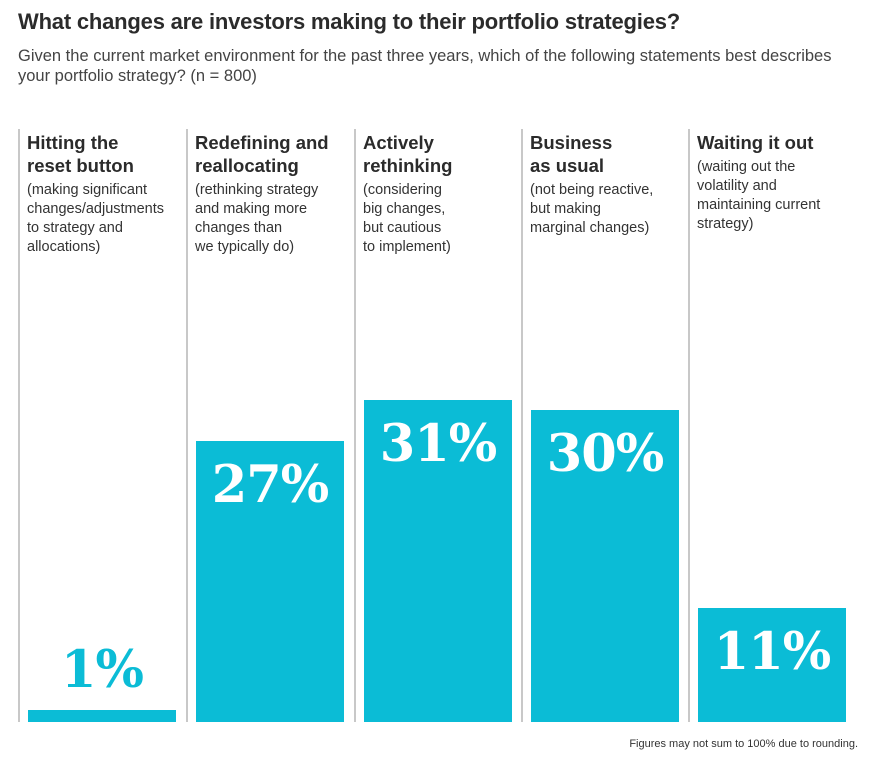 The image size is (886, 758). Describe the element at coordinates (408, 165) in the screenshot. I see `category-label-line: rethinking` at that location.